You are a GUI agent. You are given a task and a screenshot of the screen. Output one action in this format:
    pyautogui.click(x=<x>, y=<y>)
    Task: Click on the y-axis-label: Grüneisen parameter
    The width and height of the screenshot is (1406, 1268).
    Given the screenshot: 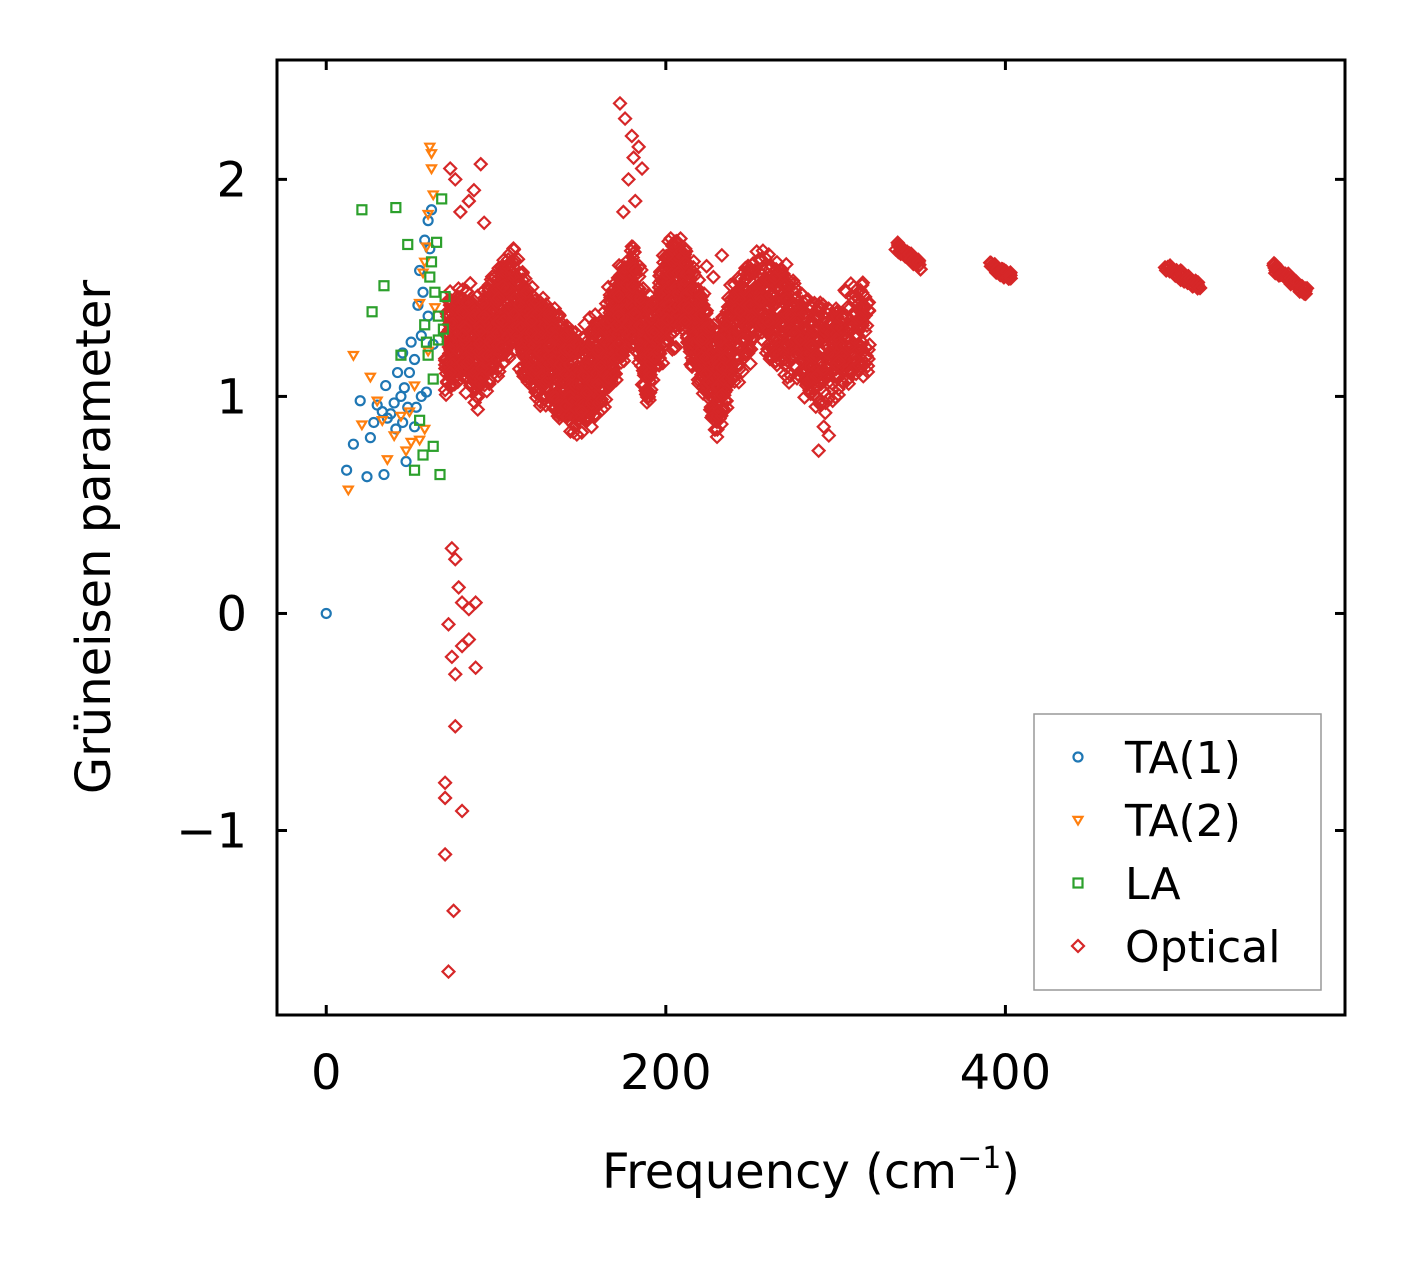 What is the action you would take?
    pyautogui.click(x=94, y=537)
    